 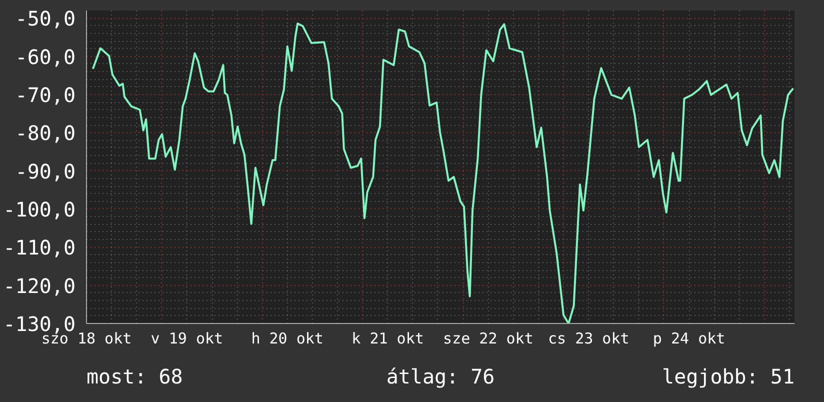 What do you see at coordinates (39, 248) in the screenshot?
I see `y-tick-label: -110,0` at bounding box center [39, 248].